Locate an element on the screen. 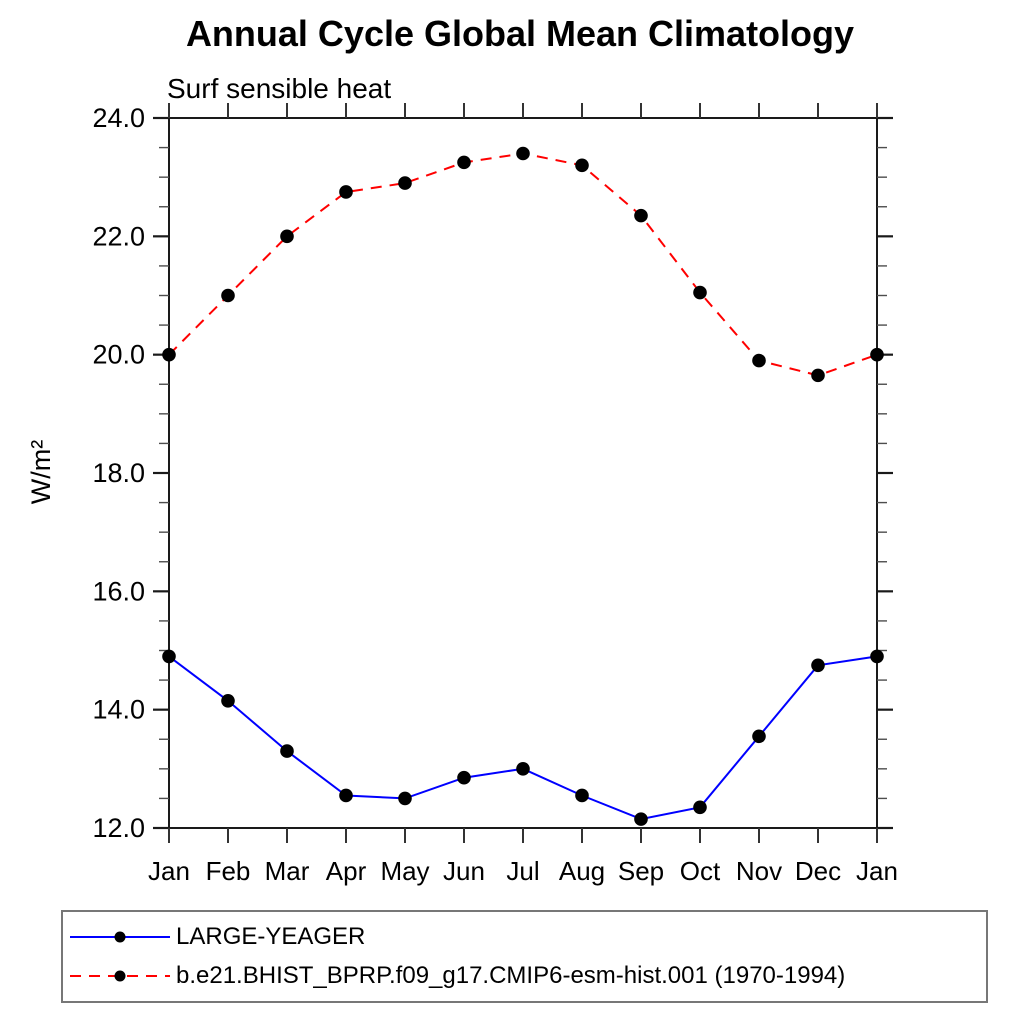  chart-subtitle: Surf sensible heat is located at coordinates (279, 88).